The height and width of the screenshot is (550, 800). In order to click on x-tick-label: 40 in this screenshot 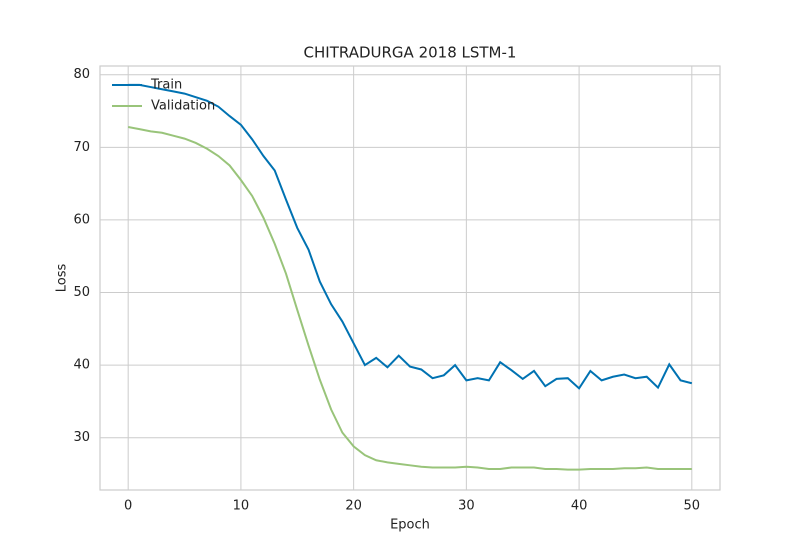, I will do `click(579, 506)`.